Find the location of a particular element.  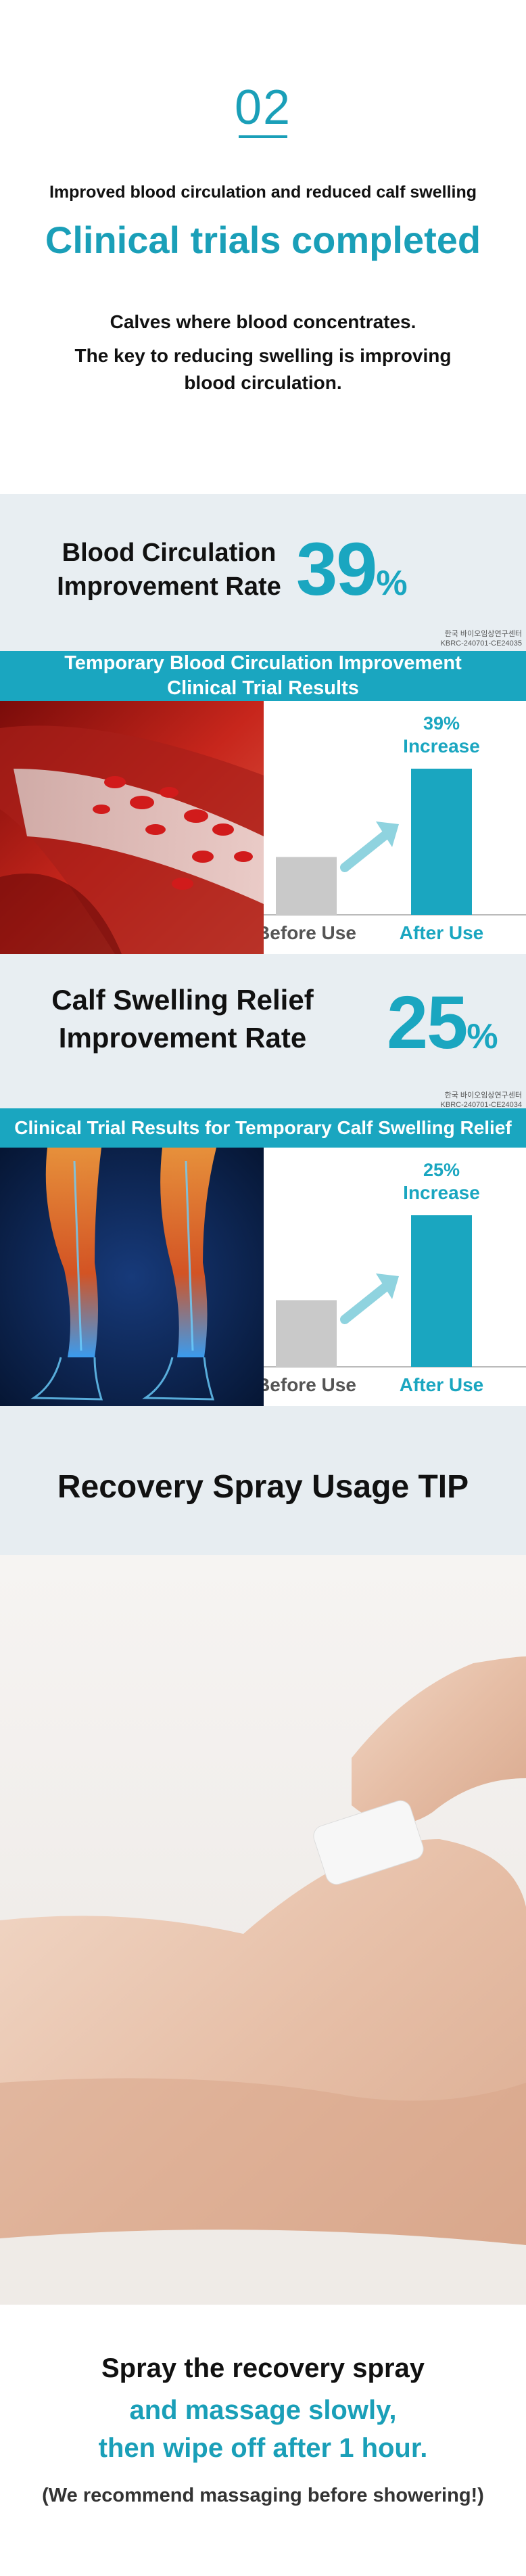

trial-code-line: KBRC-240701-CE24035 is located at coordinates (481, 643).